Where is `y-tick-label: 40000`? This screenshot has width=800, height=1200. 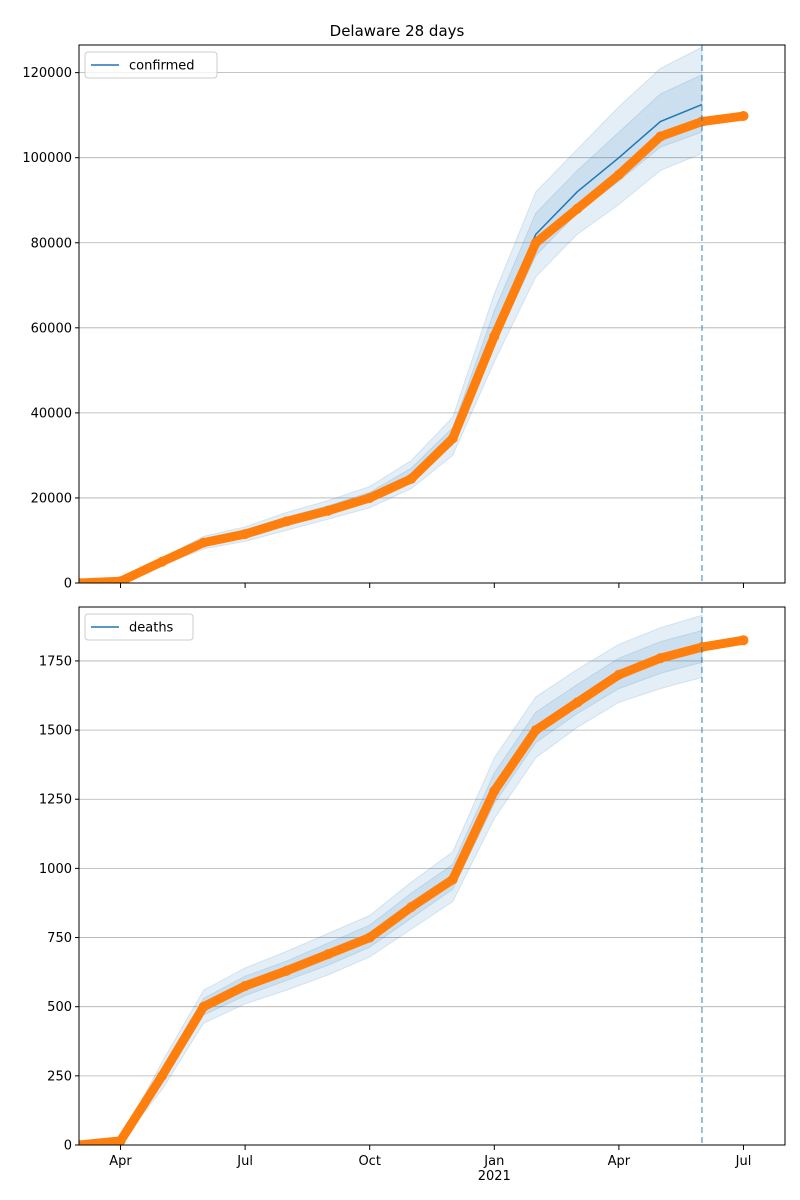 y-tick-label: 40000 is located at coordinates (51, 413).